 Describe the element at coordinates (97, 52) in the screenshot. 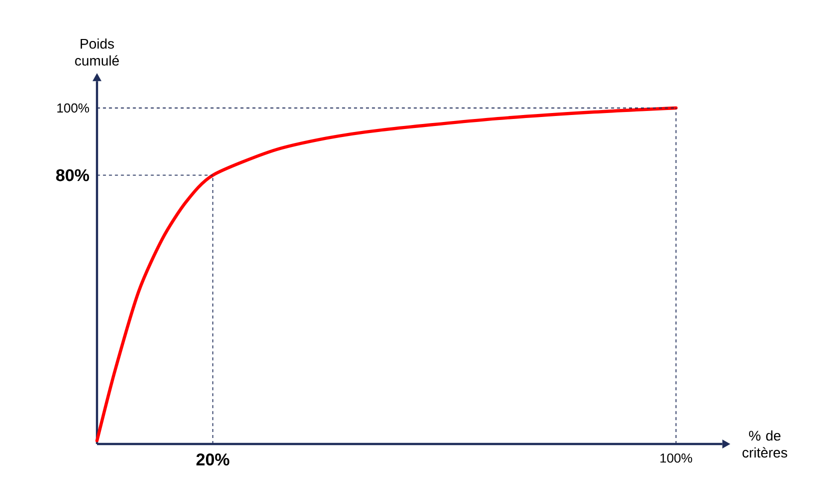

I see `y-axis-title: Poids cumulé` at that location.